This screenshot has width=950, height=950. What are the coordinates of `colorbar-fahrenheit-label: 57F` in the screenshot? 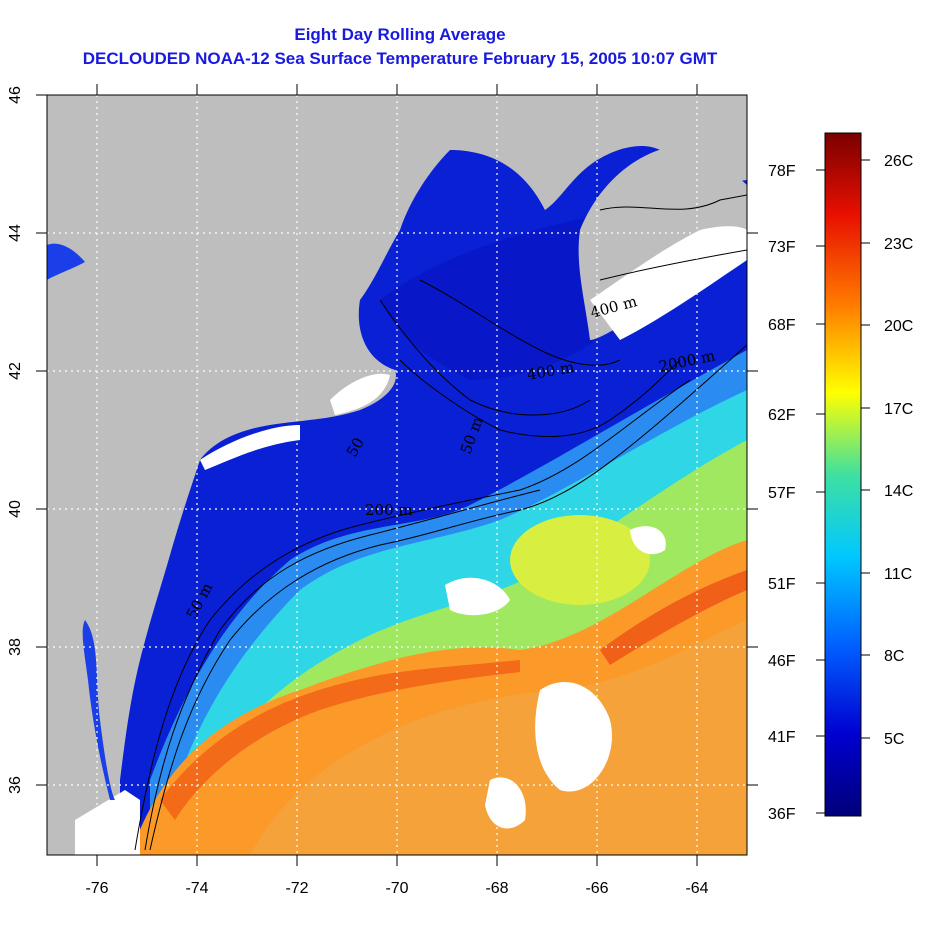 It's located at (782, 493).